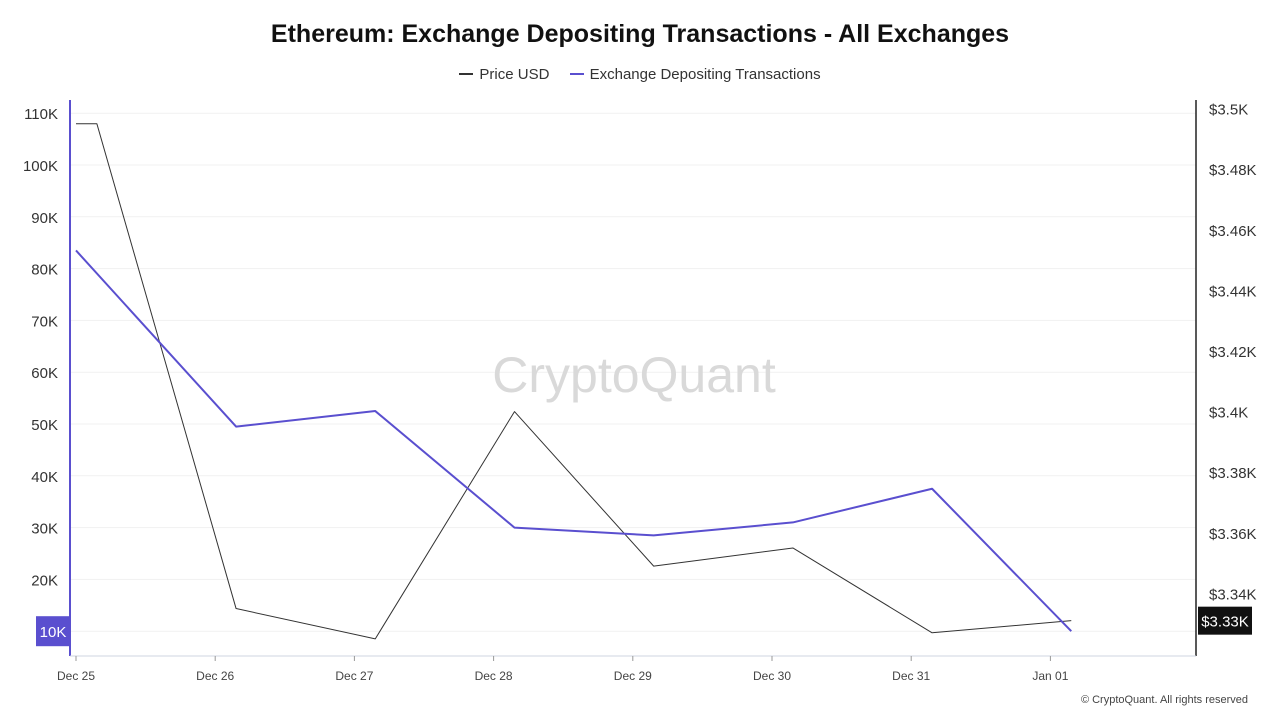  What do you see at coordinates (44, 580) in the screenshot?
I see `y-left-tick-label: 20K` at bounding box center [44, 580].